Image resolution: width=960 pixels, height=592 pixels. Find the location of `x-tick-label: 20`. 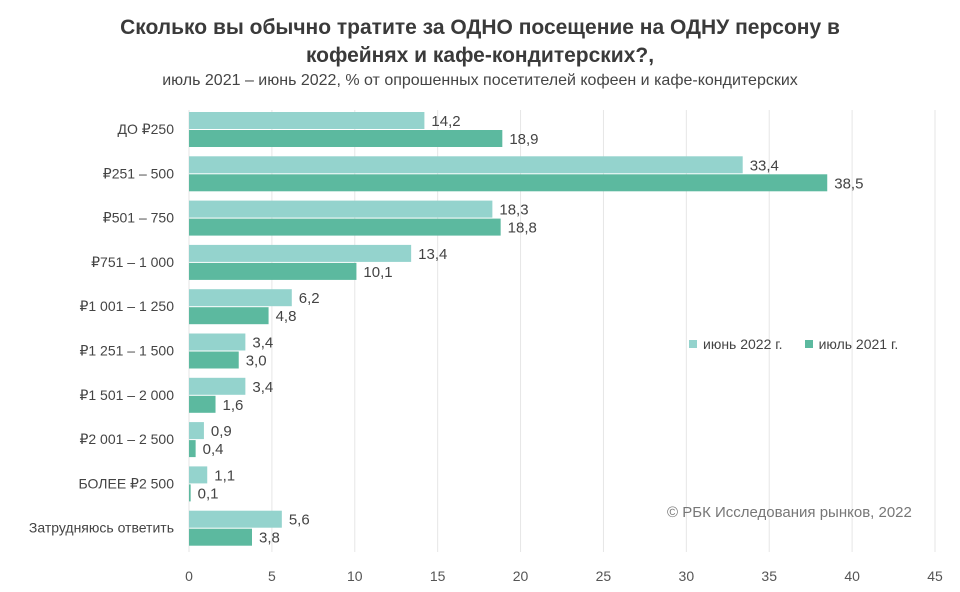

x-tick-label: 20 is located at coordinates (521, 576).